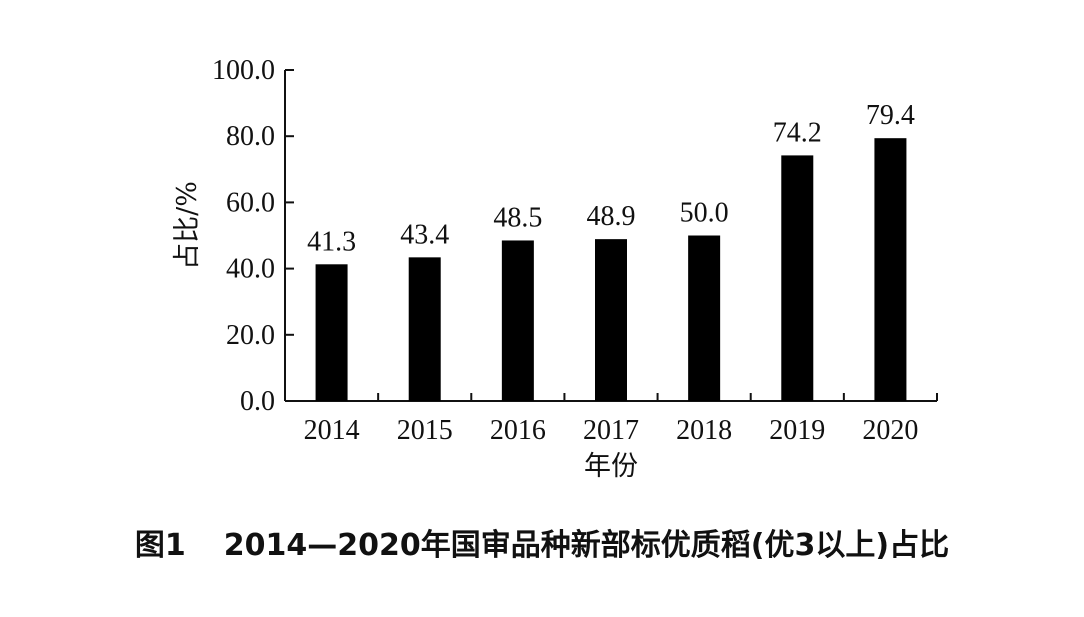 The width and height of the screenshot is (1084, 617). Describe the element at coordinates (250, 202) in the screenshot. I see `y-tick-label: 60.0` at that location.